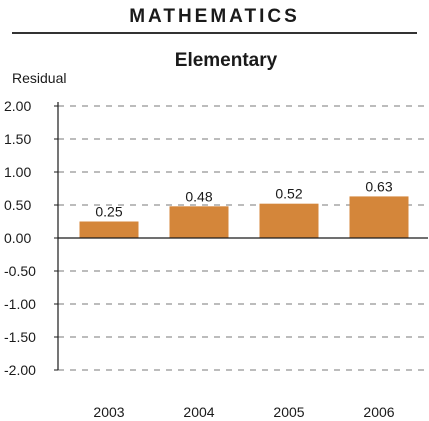 This screenshot has height=421, width=429. I want to click on section-title: MATHEMATICS, so click(214, 16).